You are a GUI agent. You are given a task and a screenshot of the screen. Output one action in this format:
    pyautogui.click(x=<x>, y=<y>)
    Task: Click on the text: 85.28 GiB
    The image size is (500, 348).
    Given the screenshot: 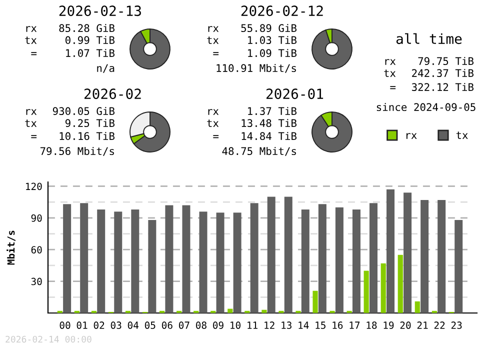 What is the action you would take?
    pyautogui.click(x=87, y=28)
    